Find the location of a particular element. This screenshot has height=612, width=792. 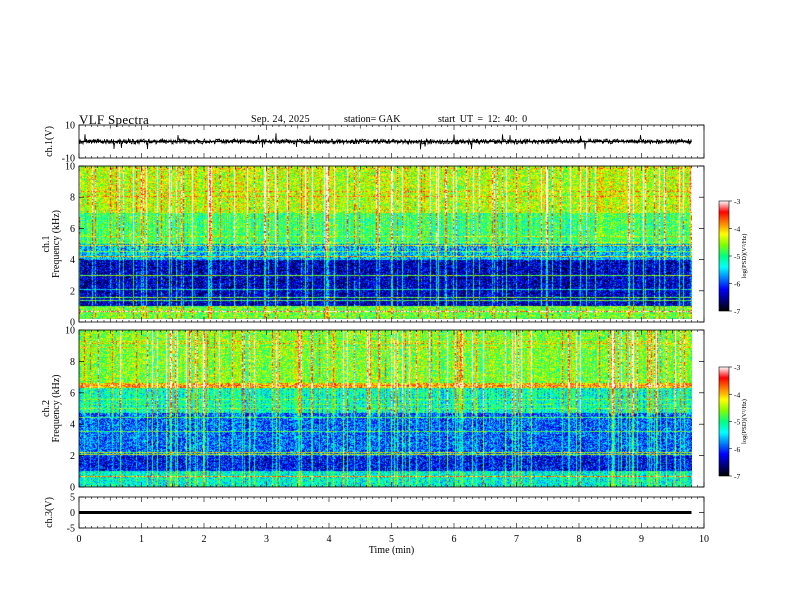

x-tick-label: 8 is located at coordinates (579, 539).